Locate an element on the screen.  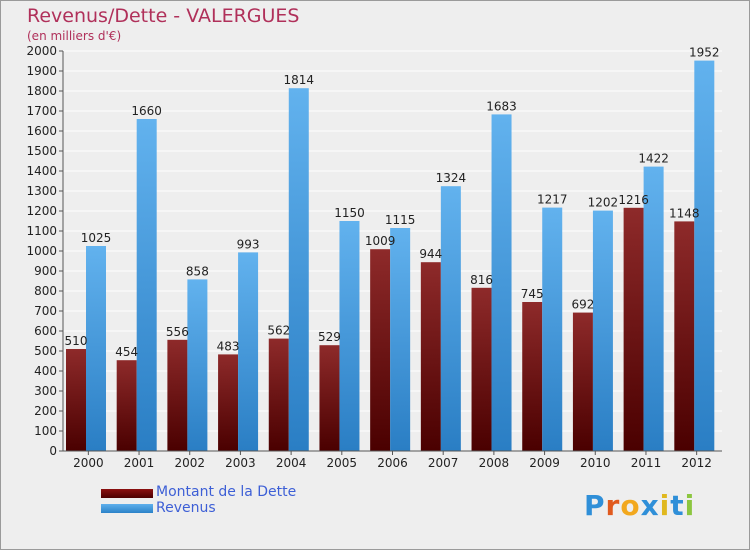
revenus-value-label: 1202 is located at coordinates (603, 203).